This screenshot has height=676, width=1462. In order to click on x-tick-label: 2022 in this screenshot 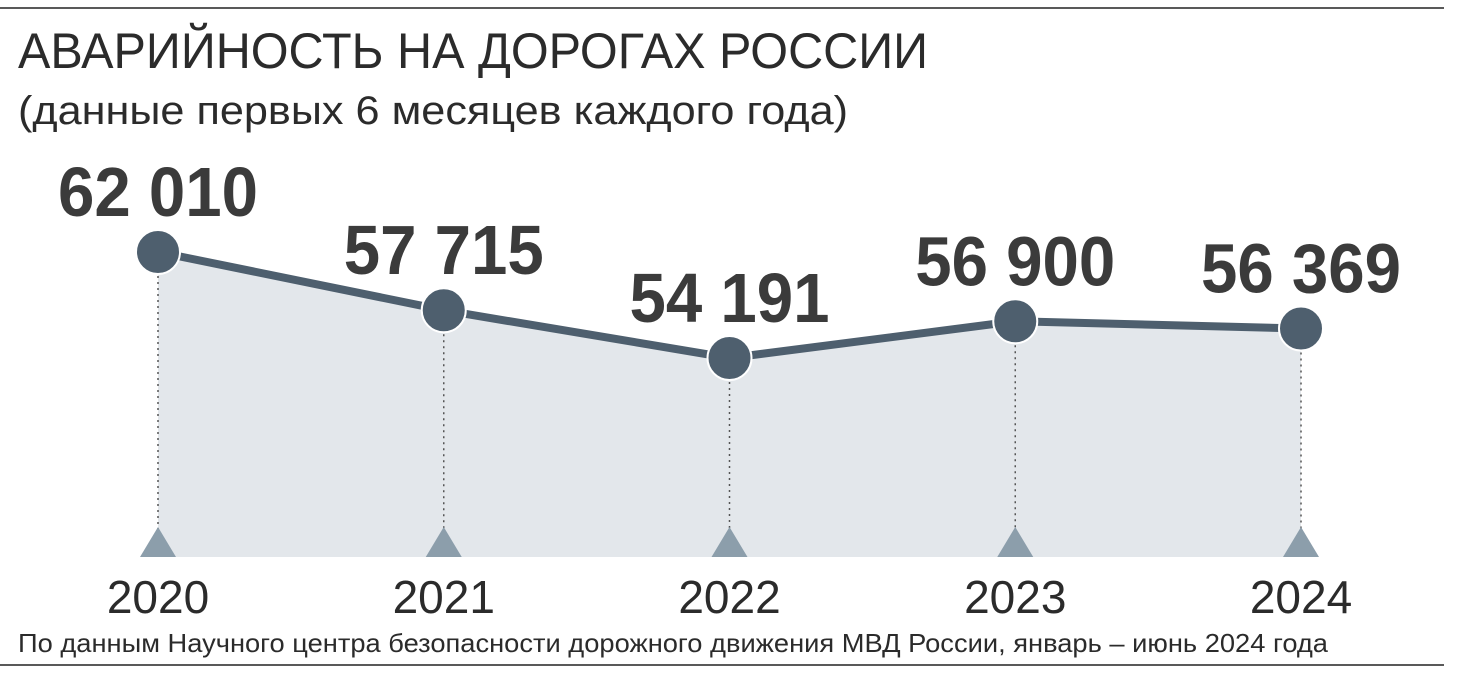, I will do `click(729, 597)`.